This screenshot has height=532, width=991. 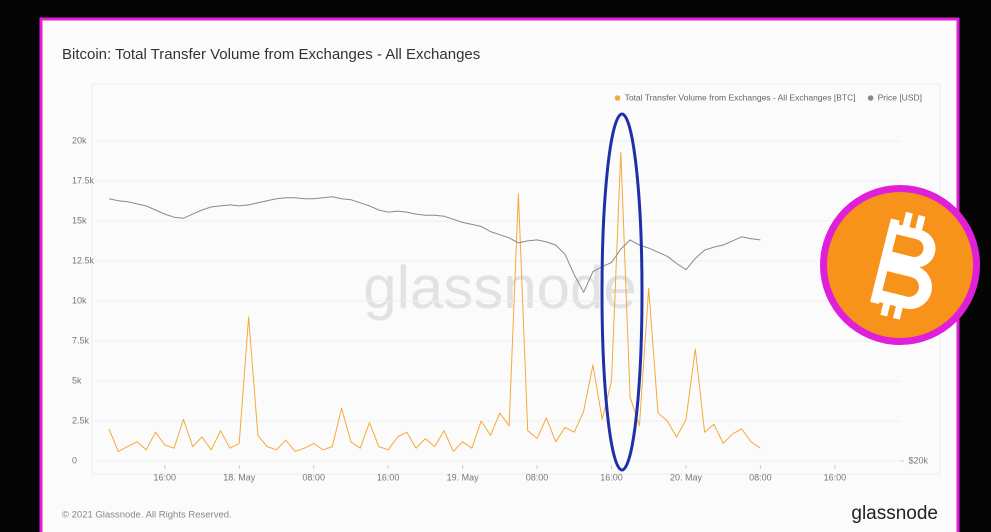 I want to click on y-tick-label: 5k, so click(x=77, y=380).